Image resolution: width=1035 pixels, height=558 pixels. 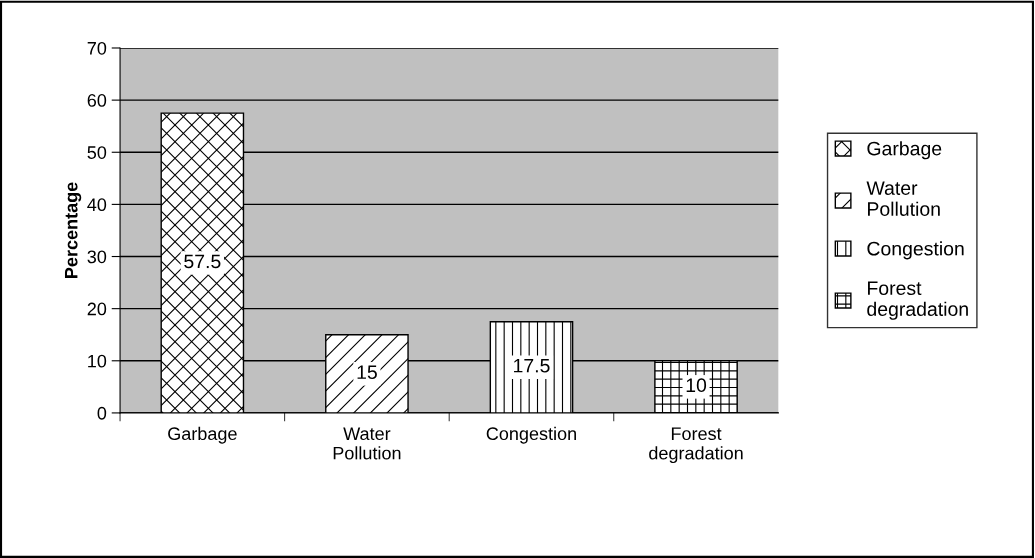 What do you see at coordinates (917, 300) in the screenshot?
I see `legend-label: Forest degradation` at bounding box center [917, 300].